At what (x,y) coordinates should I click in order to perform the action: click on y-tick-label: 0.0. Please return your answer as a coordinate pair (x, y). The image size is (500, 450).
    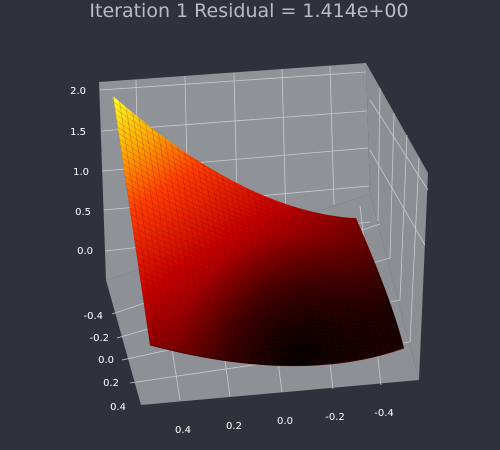
    Looking at the image, I should click on (106, 360).